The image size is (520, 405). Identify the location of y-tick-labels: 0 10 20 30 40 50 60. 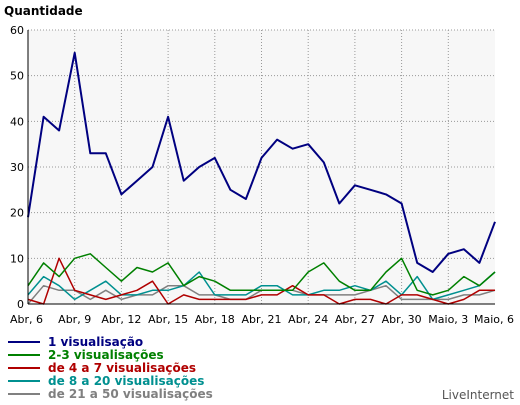
(17, 167).